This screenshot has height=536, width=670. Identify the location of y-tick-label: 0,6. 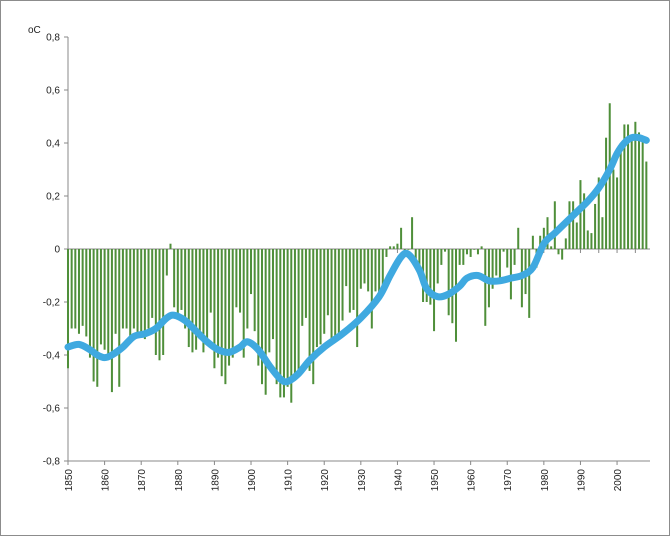
(53, 91).